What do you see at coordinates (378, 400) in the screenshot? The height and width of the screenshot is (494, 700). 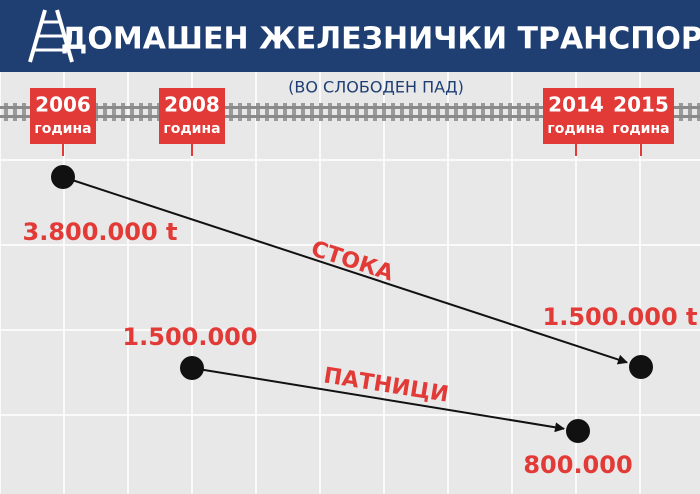 I see `flow-arrow` at bounding box center [378, 400].